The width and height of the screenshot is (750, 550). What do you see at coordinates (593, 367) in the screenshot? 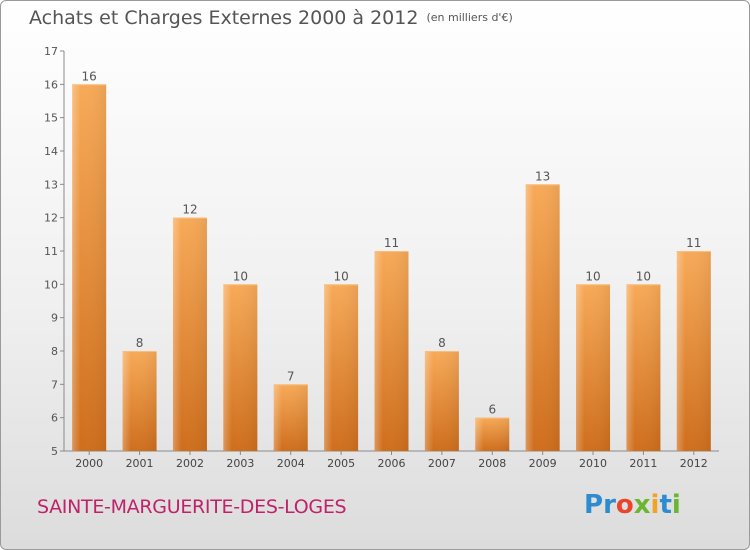
I see `bar-sheen-2010` at bounding box center [593, 367].